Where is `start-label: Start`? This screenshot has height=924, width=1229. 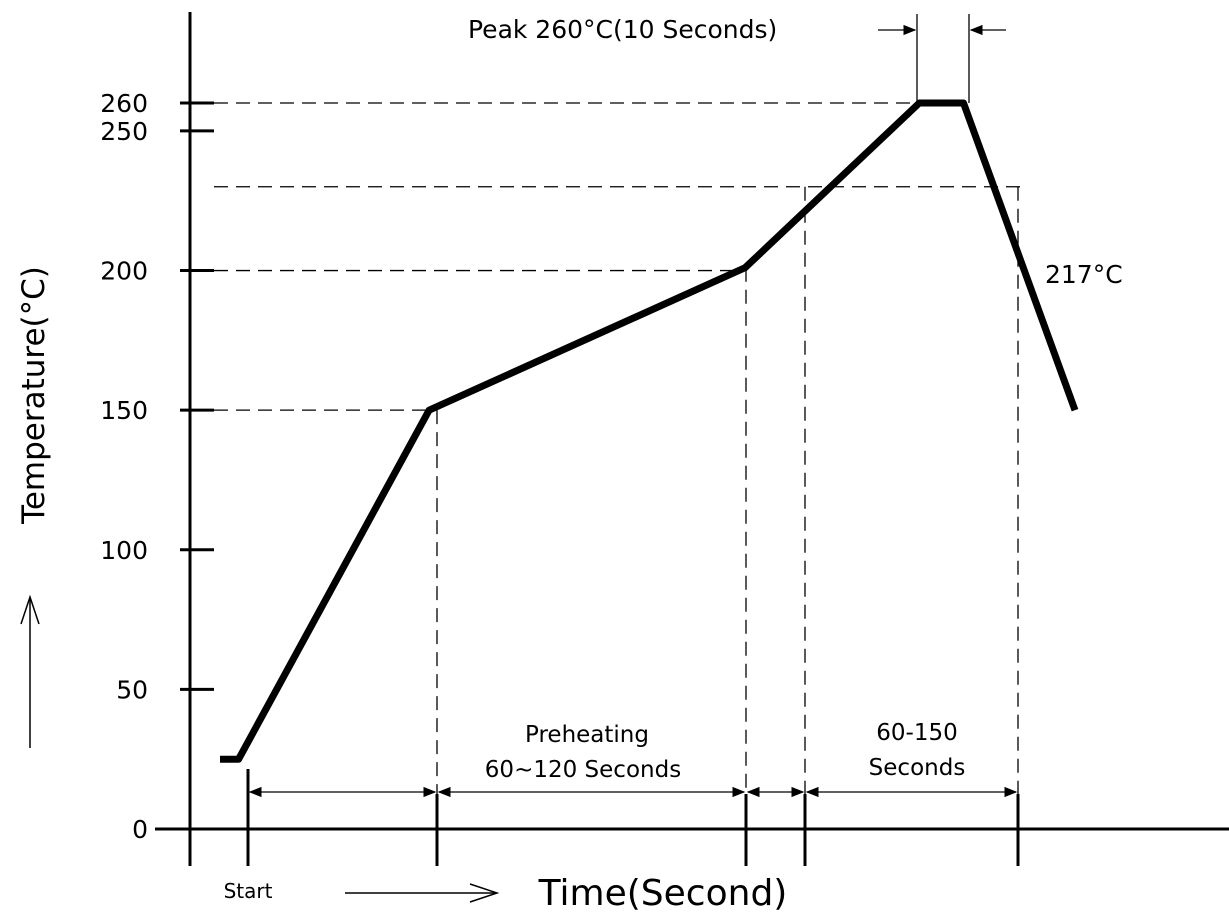
start-label: Start is located at coordinates (248, 891).